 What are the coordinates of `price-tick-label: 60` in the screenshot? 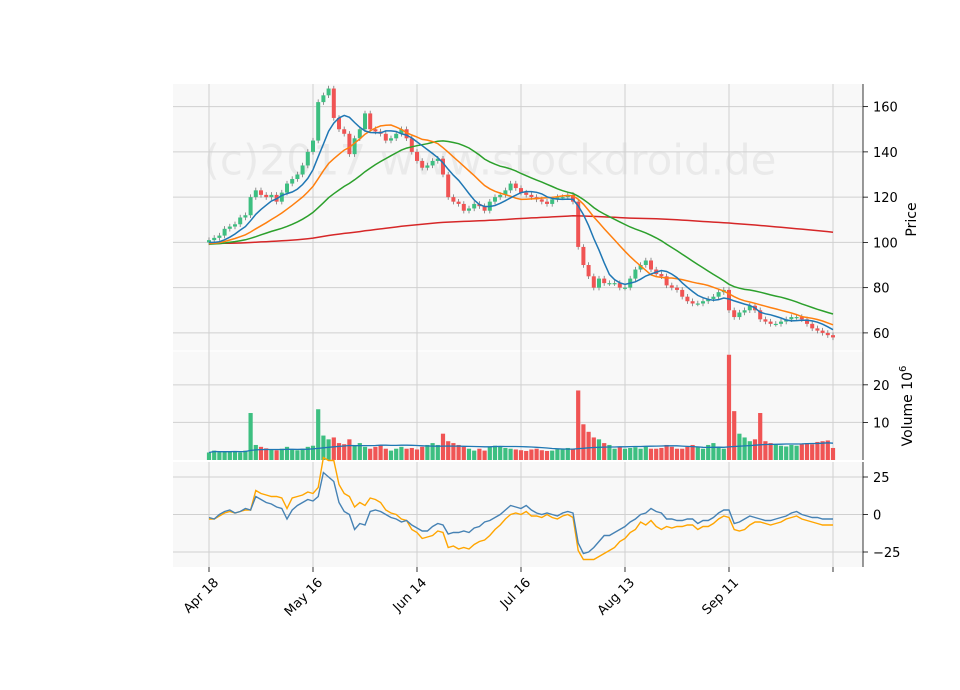 It's located at (881, 334).